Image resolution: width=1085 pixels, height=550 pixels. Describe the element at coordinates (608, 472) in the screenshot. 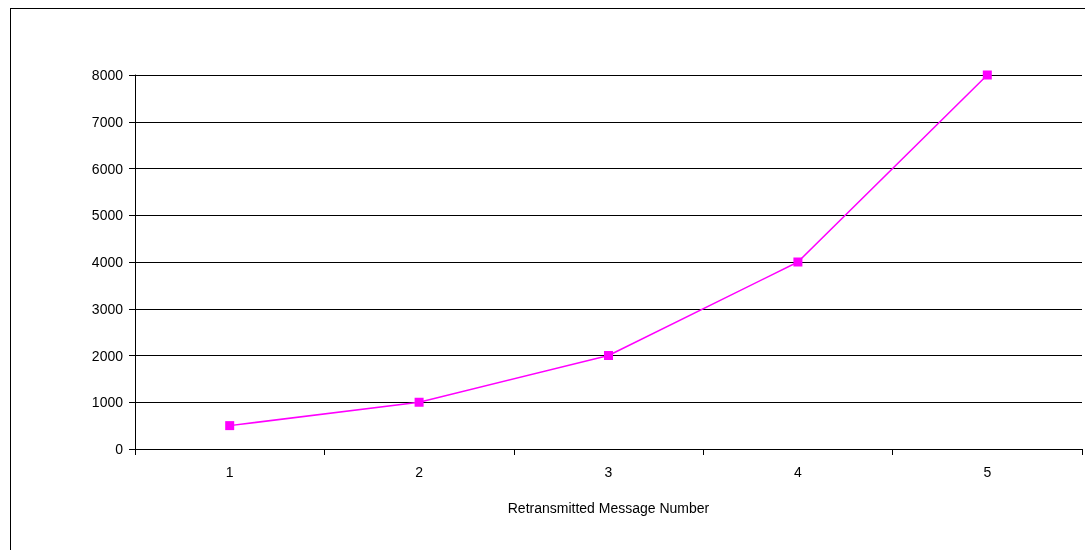

I see `x-tick-label: 3` at that location.